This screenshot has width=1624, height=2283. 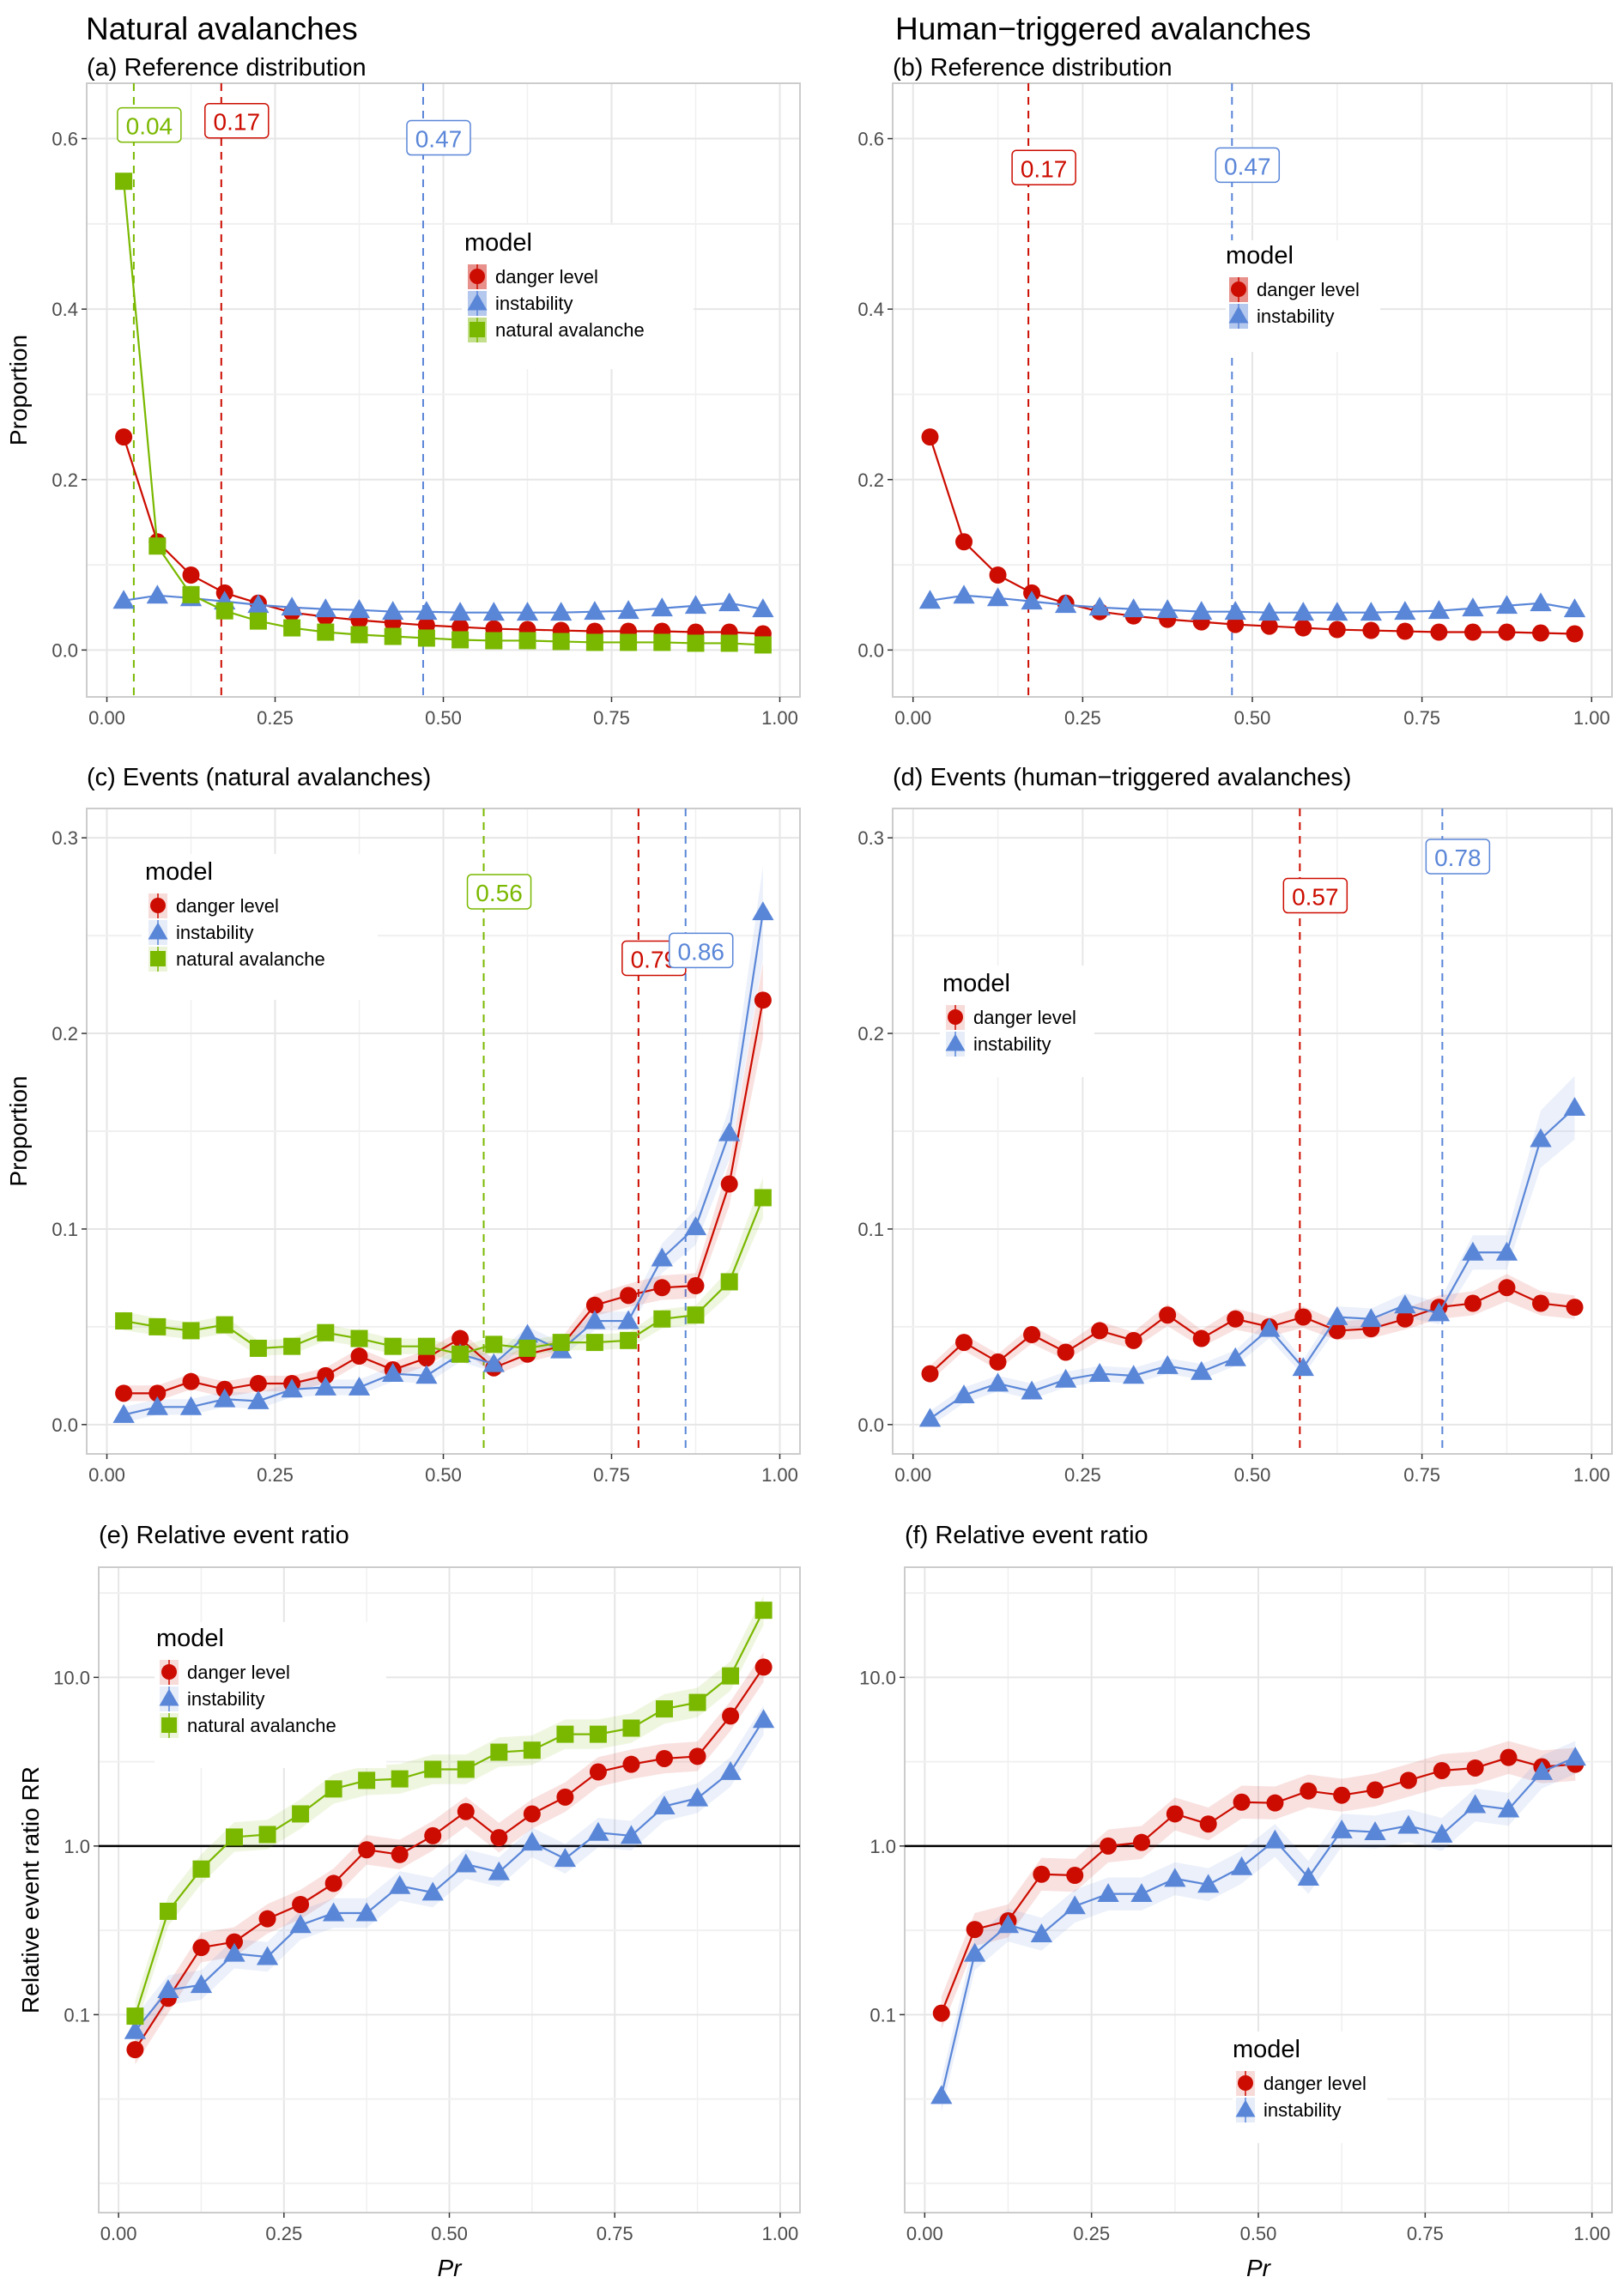 What do you see at coordinates (18, 390) in the screenshot?
I see `y-axis-title: Proportion` at bounding box center [18, 390].